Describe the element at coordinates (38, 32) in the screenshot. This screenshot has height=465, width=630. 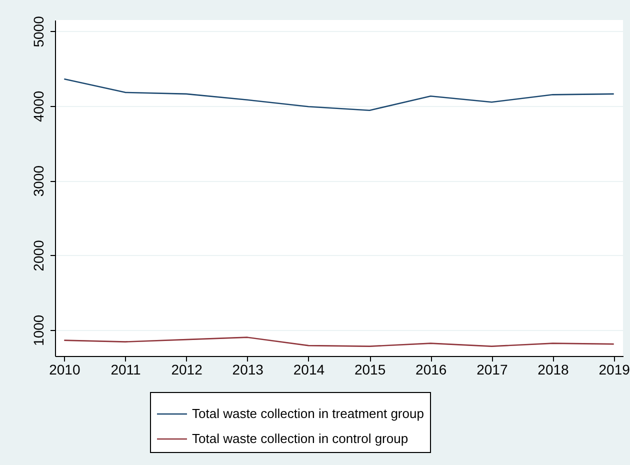
I see `y-tick-label: 5000` at that location.